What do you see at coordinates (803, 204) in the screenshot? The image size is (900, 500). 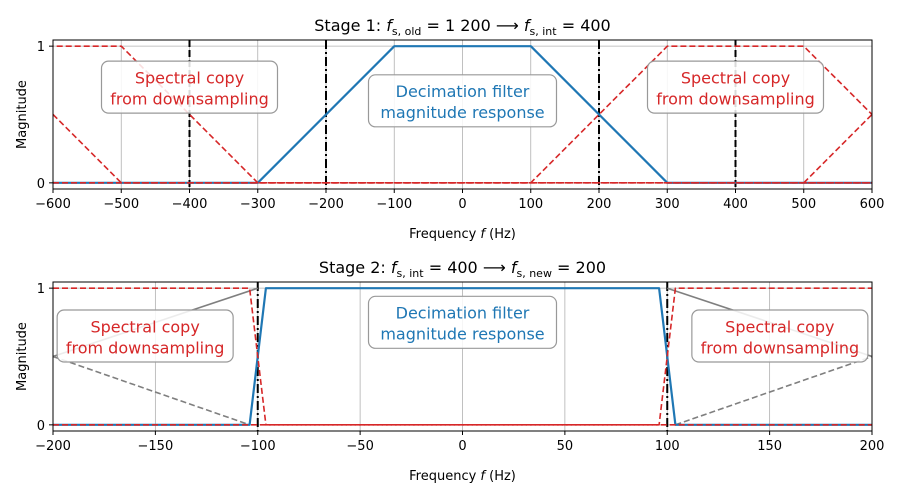 I see `x-tick-label: 500` at bounding box center [803, 204].